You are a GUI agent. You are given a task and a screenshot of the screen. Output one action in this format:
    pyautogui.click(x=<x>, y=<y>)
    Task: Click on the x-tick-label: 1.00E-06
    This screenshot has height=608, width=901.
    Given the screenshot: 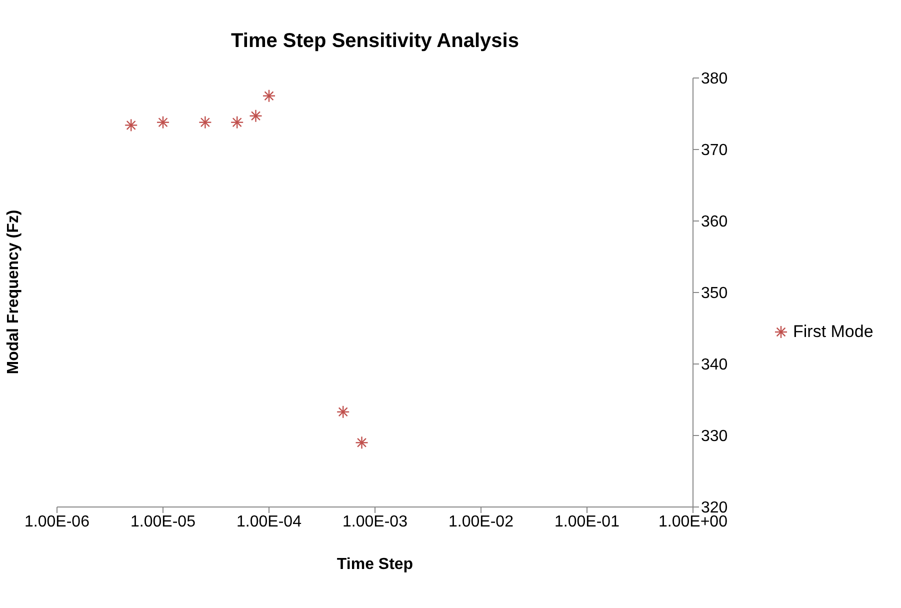 What is the action you would take?
    pyautogui.click(x=57, y=521)
    